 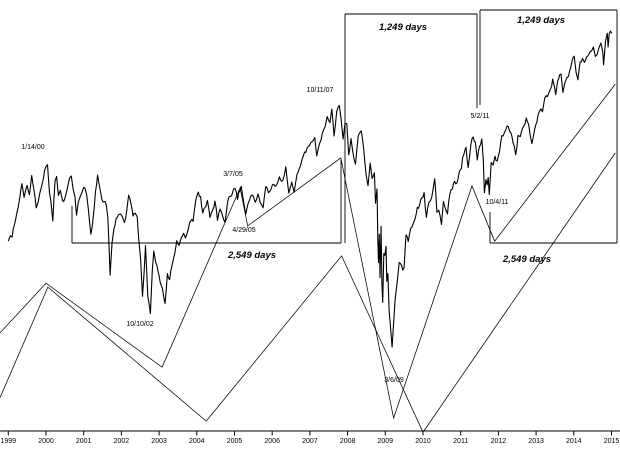 I want to click on x-axis-year-label: 2010, so click(x=423, y=441).